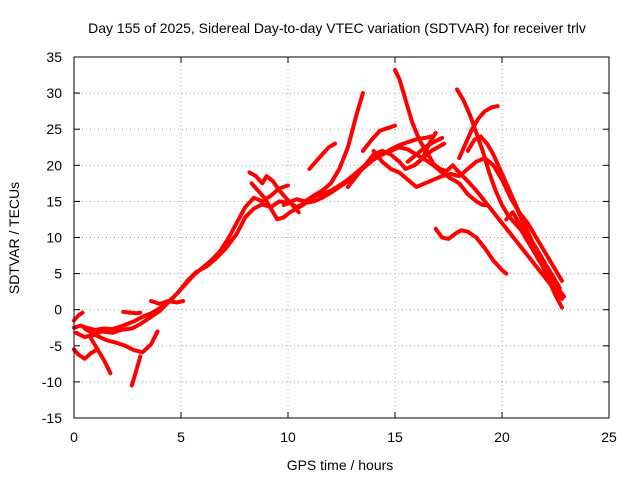  I want to click on x-tick-label: 5, so click(181, 437).